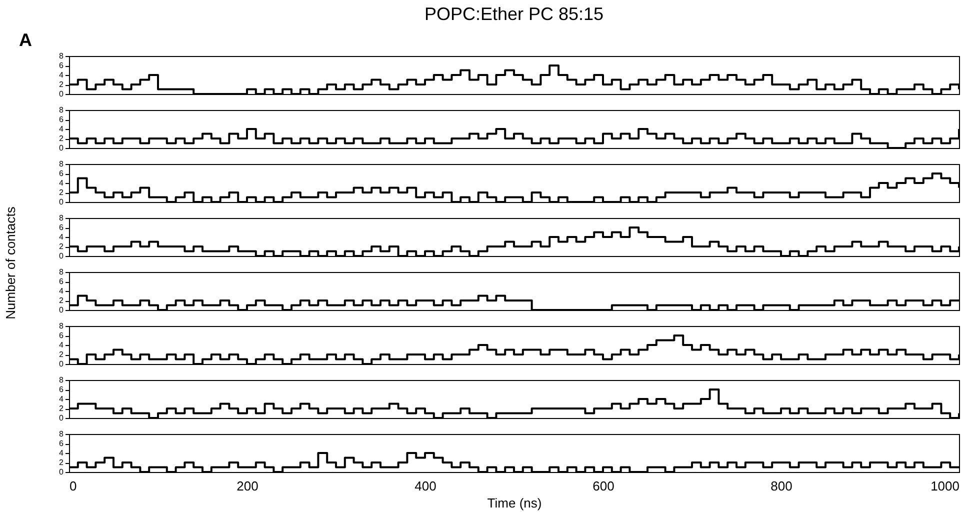 The height and width of the screenshot is (527, 980). I want to click on x-tick-label: 400, so click(425, 486).